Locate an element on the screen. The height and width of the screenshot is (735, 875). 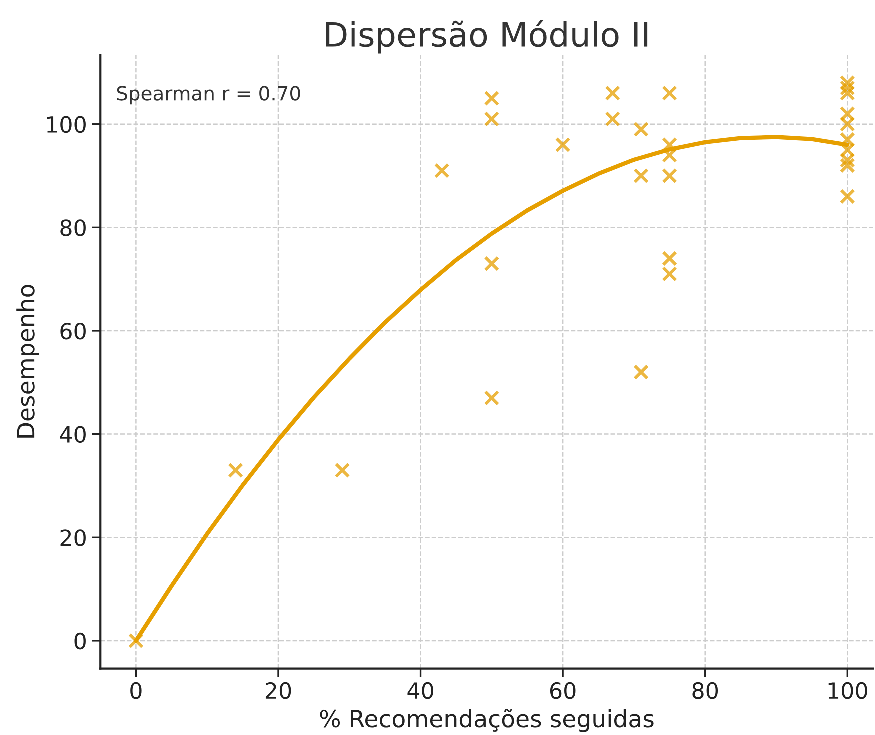
x-tick-label: 40 is located at coordinates (421, 691).